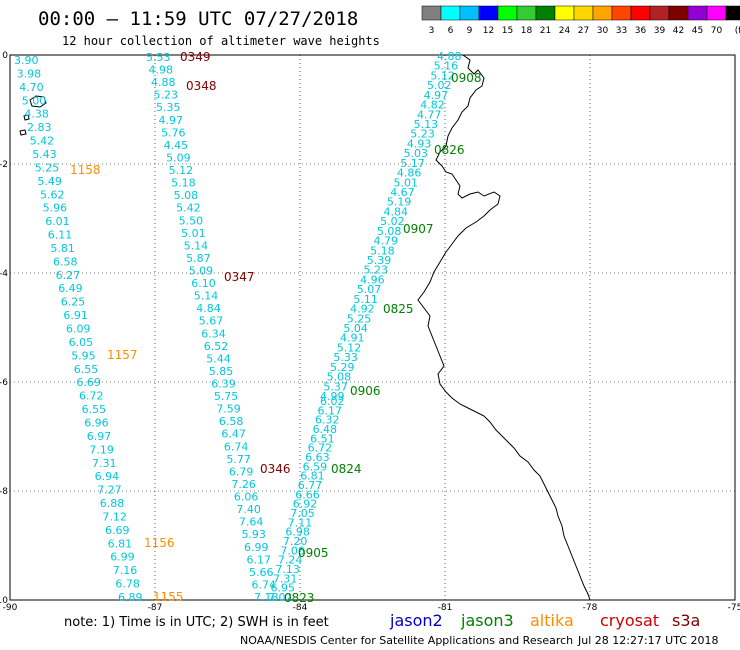 The image size is (740, 650). What do you see at coordinates (449, 56) in the screenshot?
I see `wave-height-label: 4.88` at bounding box center [449, 56].